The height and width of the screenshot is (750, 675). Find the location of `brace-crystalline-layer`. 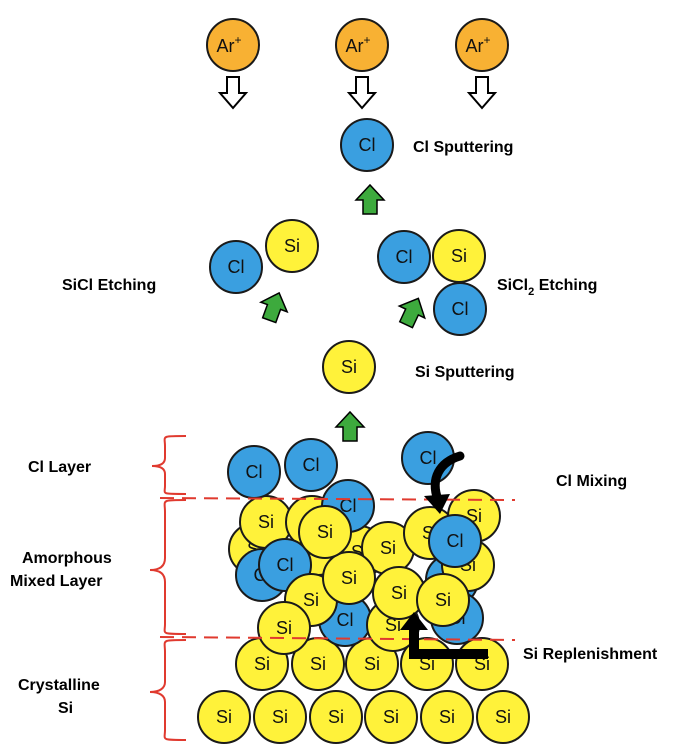

brace-crystalline-layer is located at coordinates (168, 690).